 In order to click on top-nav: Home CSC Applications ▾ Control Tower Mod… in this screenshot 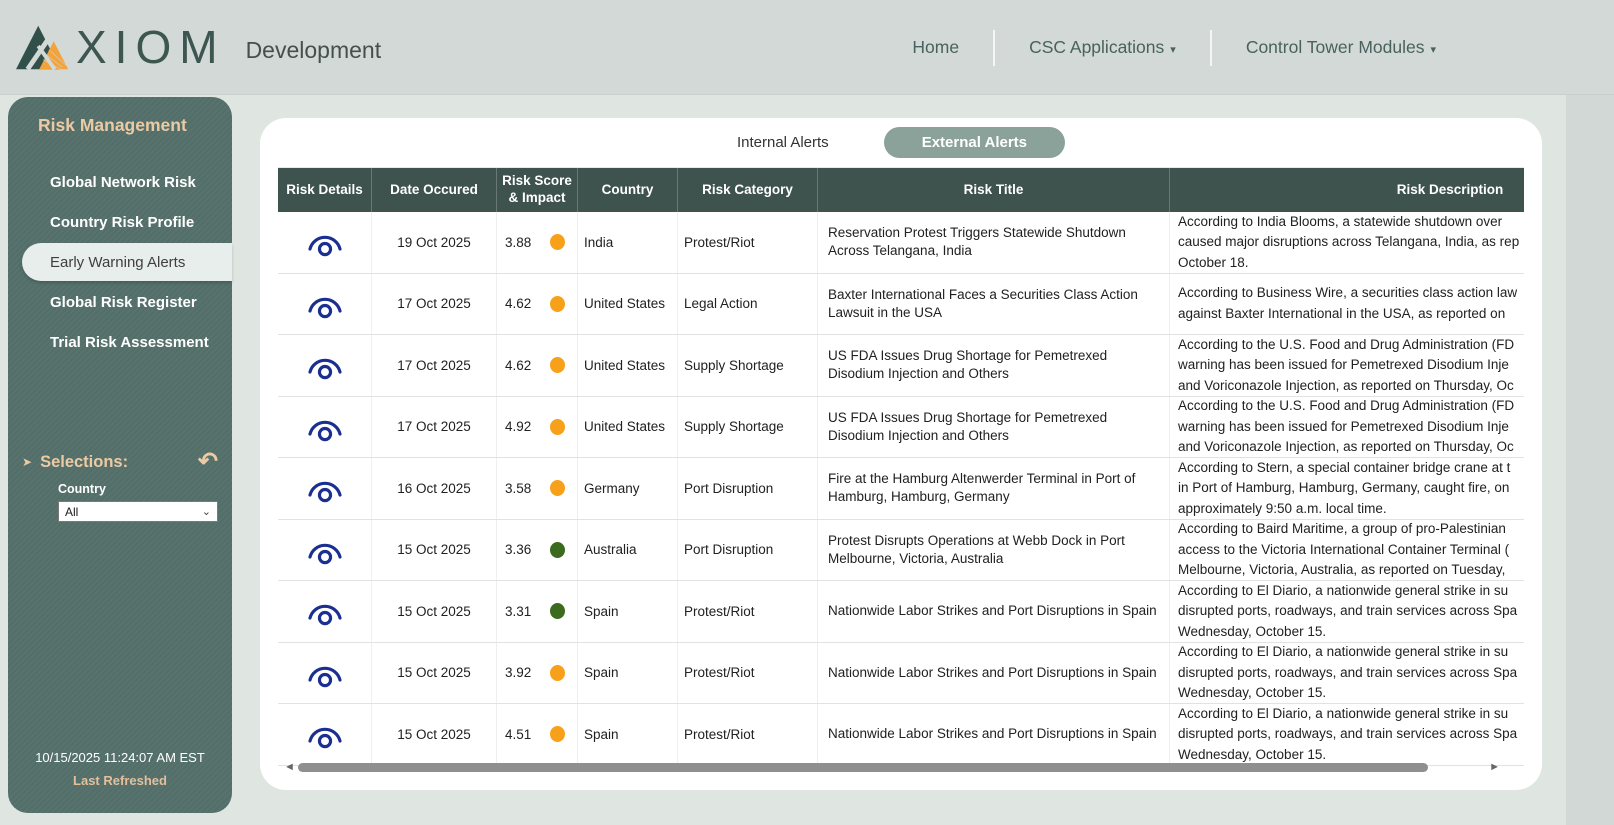, I will do `click(1174, 47)`.